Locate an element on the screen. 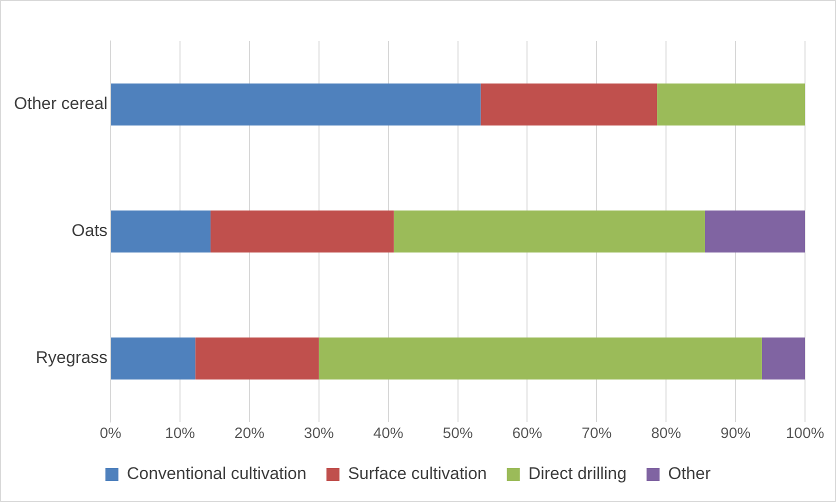 This screenshot has width=836, height=502. x-tick-label: 50% is located at coordinates (457, 433).